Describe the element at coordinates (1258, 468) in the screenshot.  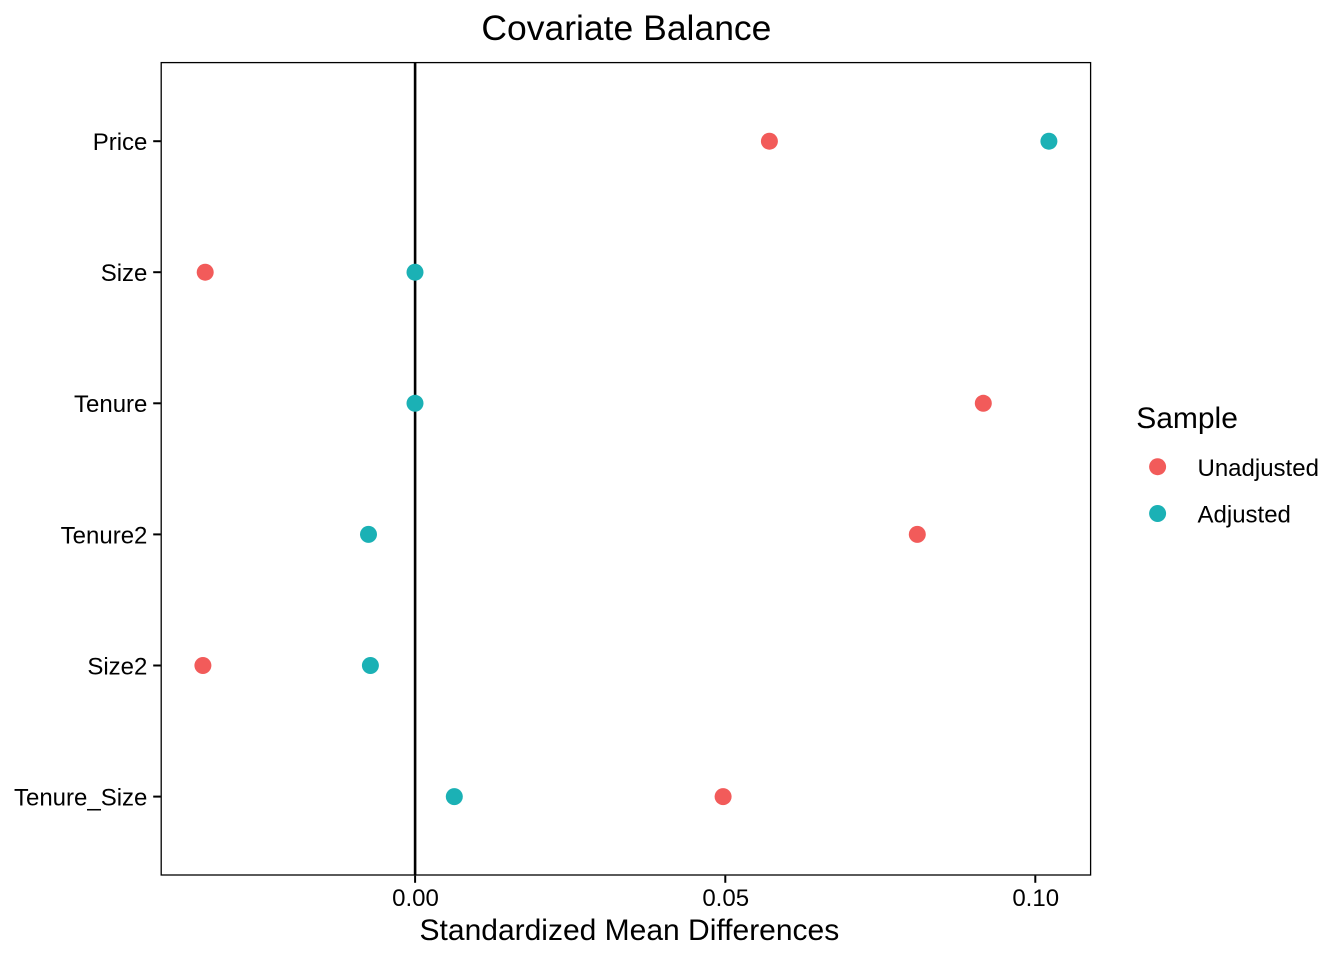
I see `svg-text: Unadjusted` at that location.